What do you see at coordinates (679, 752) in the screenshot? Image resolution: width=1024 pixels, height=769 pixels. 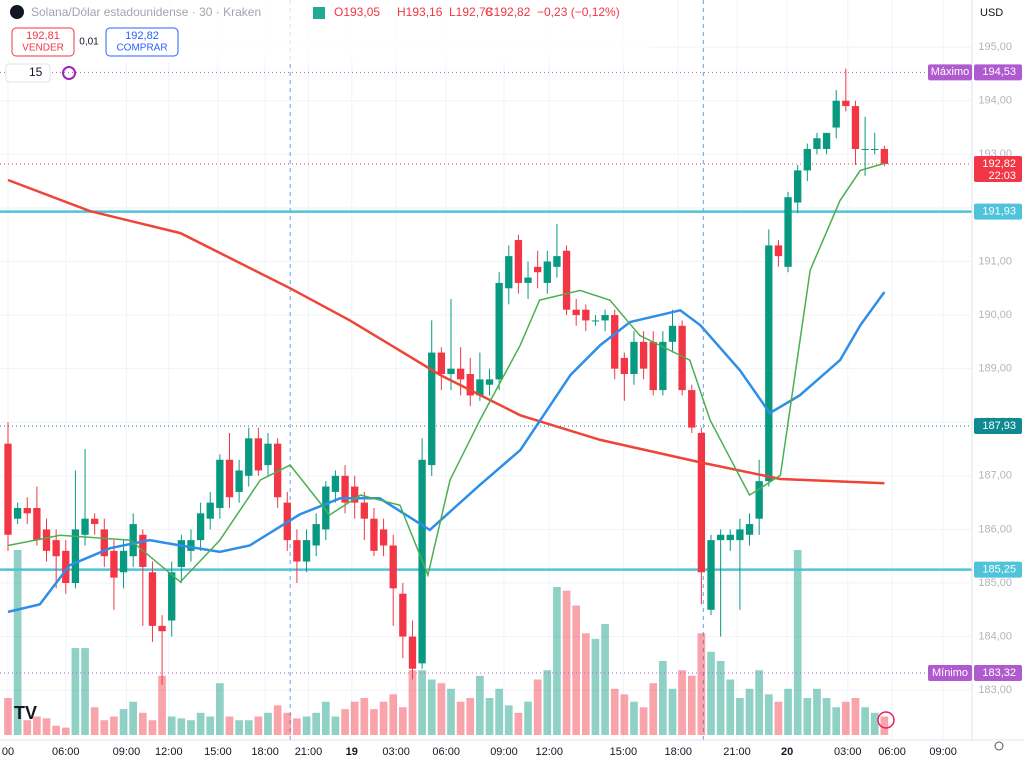 I see `x-tick-label: 18:00` at bounding box center [679, 752].